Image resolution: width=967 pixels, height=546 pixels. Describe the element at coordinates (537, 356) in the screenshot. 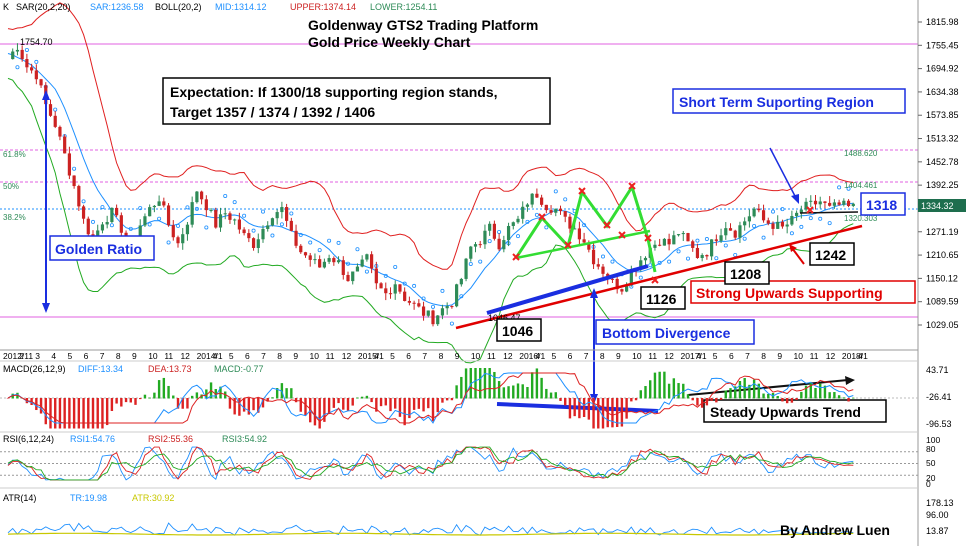

I see `time-tick-label: 4` at that location.